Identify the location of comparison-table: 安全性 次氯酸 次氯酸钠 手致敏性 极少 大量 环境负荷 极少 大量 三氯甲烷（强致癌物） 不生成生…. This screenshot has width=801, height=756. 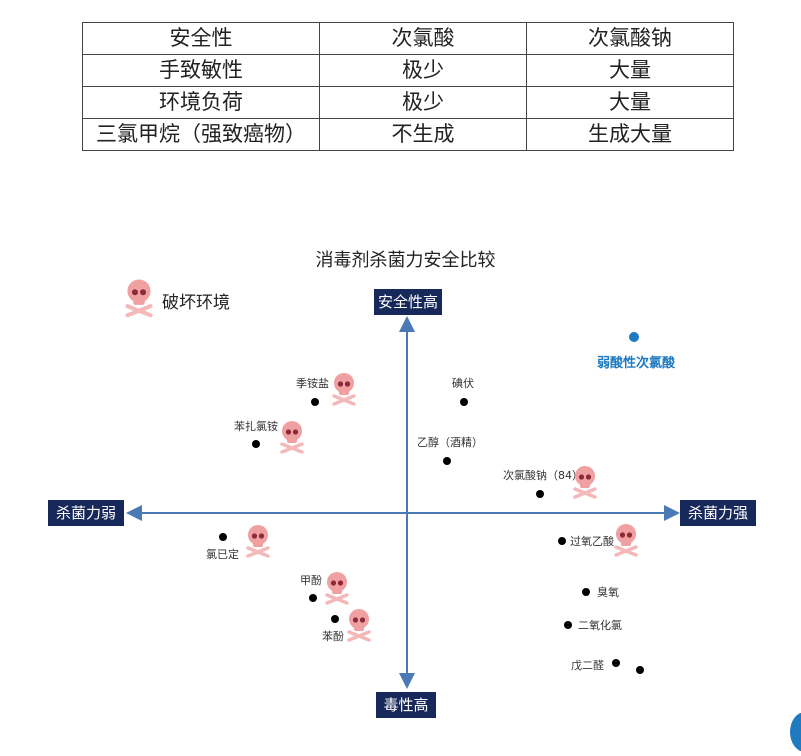
(408, 86).